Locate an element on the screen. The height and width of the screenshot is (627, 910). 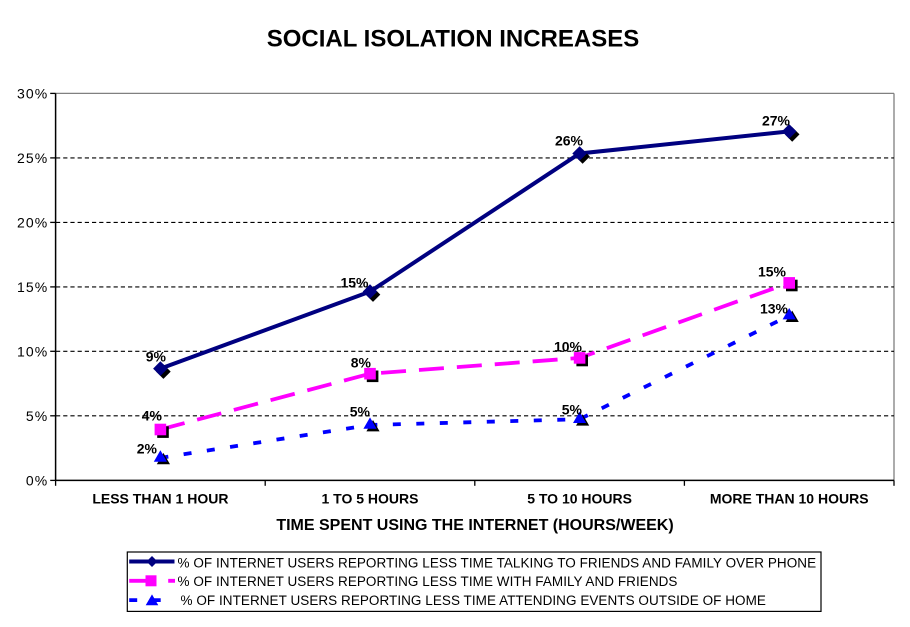
svg-text: 4% is located at coordinates (152, 416).